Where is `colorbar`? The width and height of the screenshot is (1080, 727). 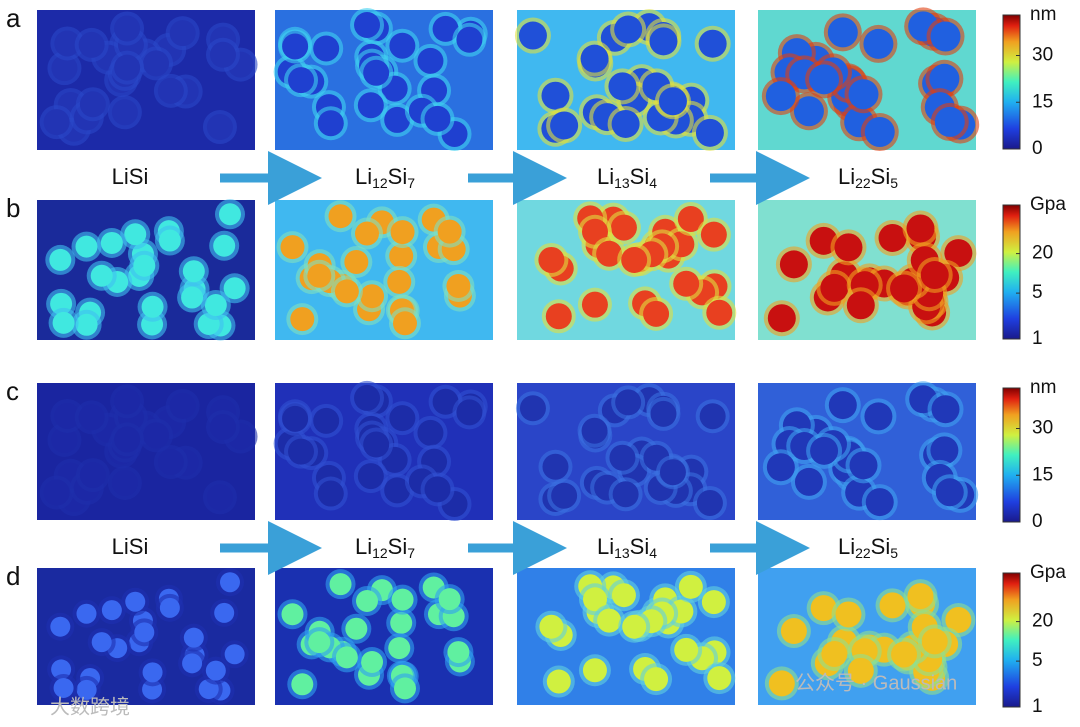 colorbar is located at coordinates (1011, 640).